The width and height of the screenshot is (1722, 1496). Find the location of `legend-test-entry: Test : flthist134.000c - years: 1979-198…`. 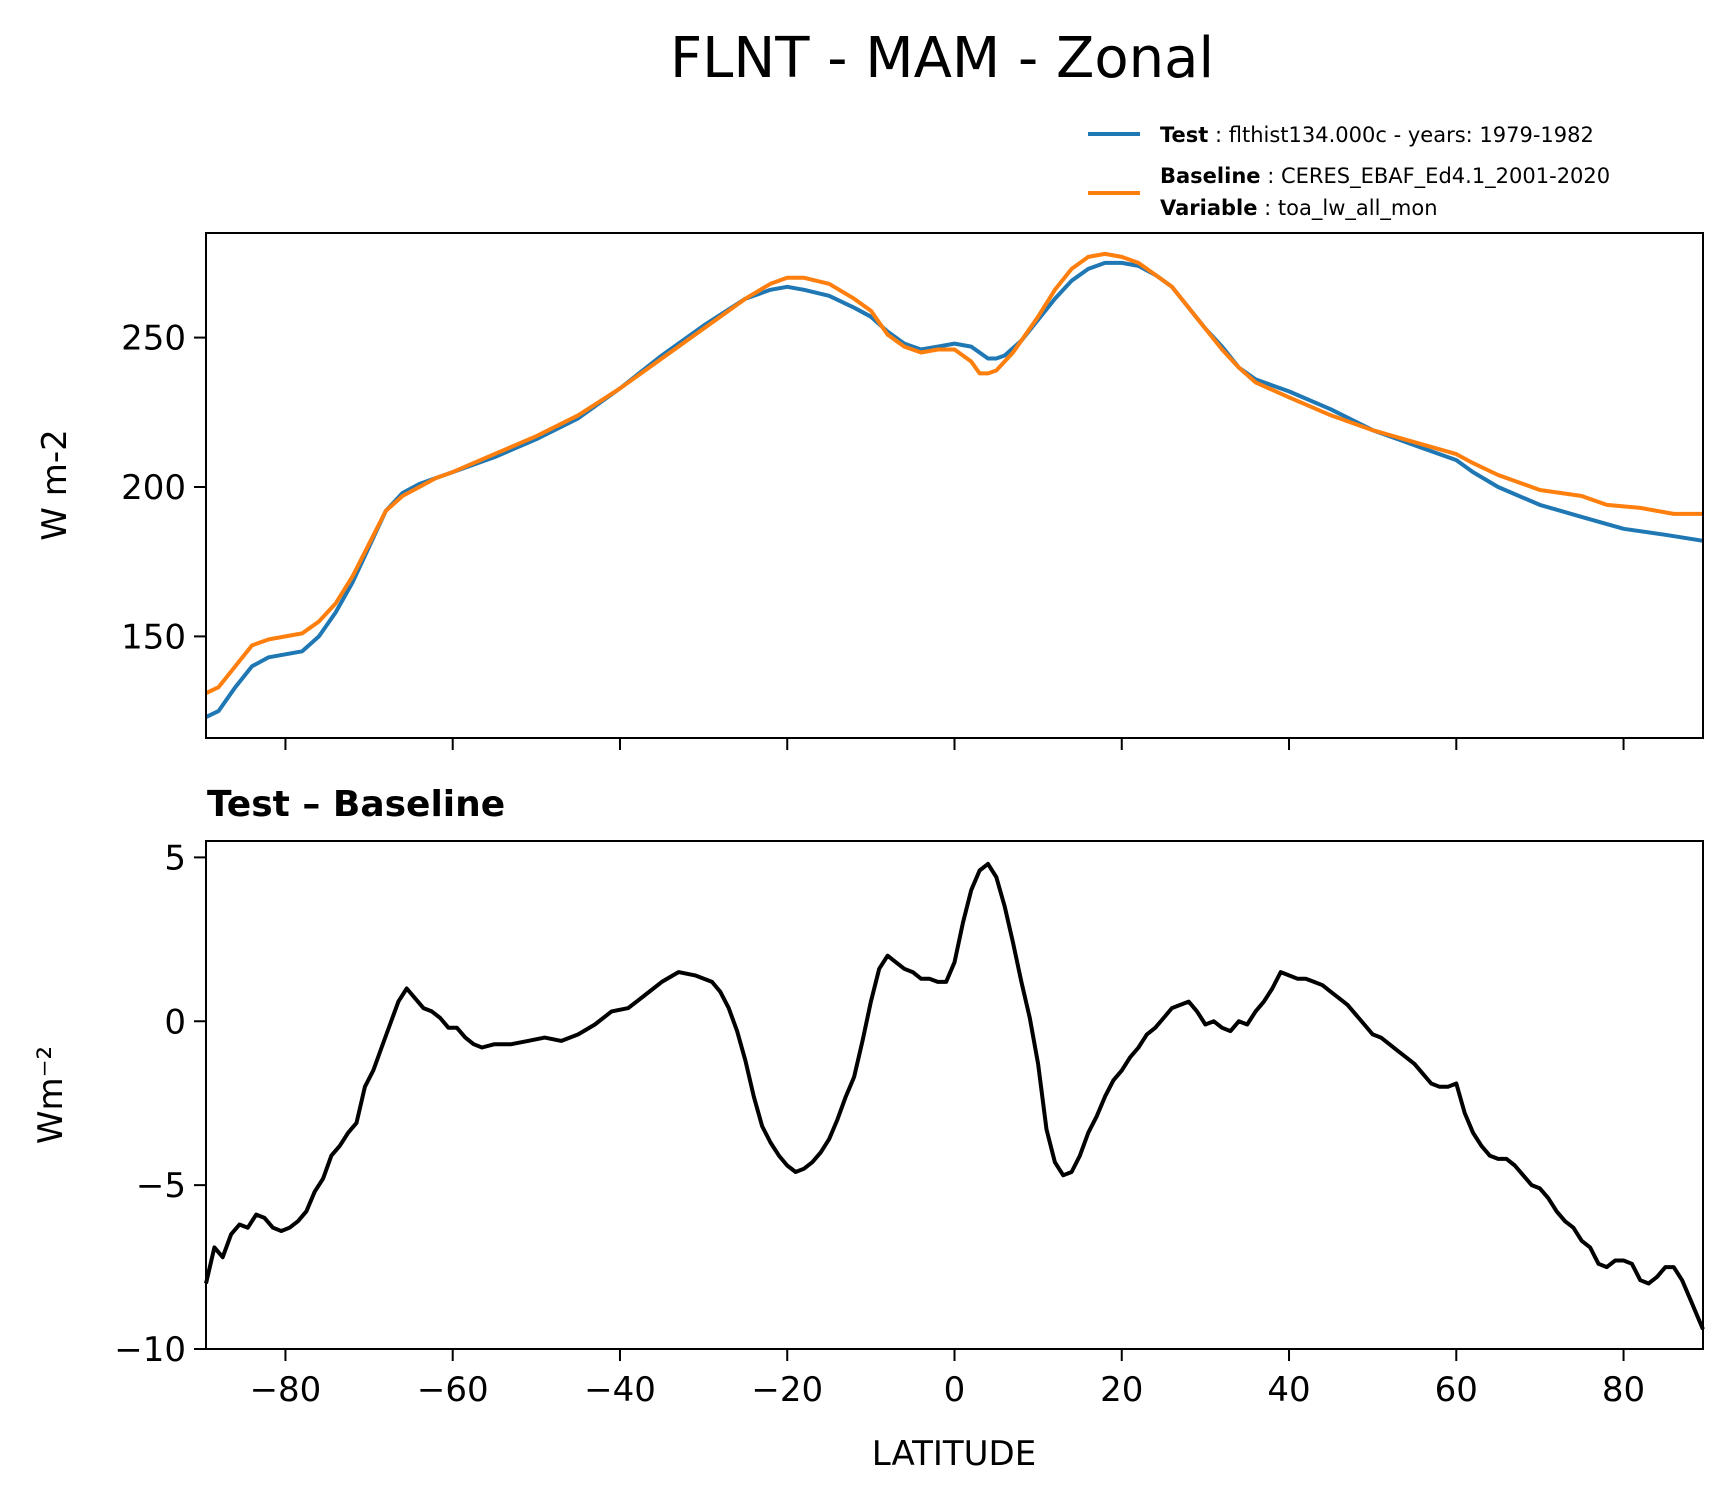

legend-test-entry: Test : flthist134.000c - years: 1979-198… is located at coordinates (1377, 135).